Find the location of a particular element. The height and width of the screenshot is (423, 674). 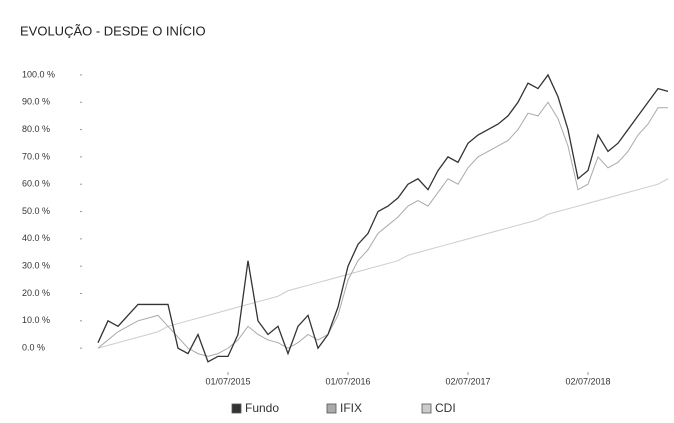

legend-label: CDI is located at coordinates (445, 408).